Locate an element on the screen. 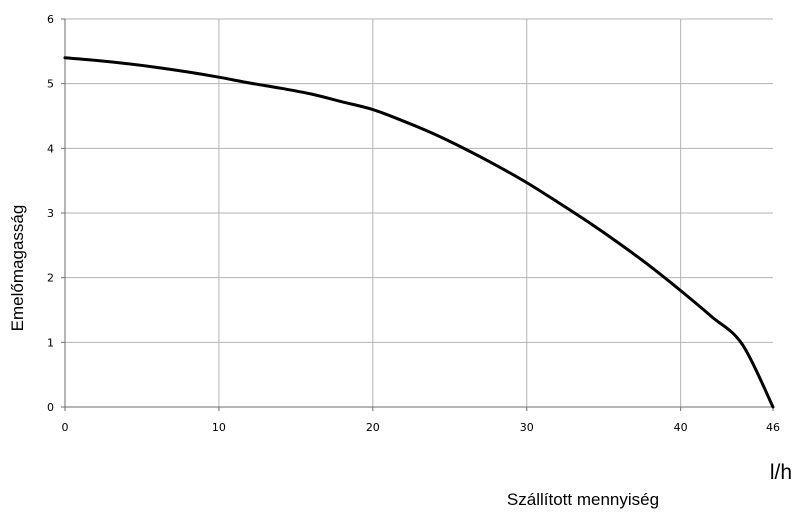 This screenshot has width=794, height=516. y-tick-label: 2 is located at coordinates (50, 278).